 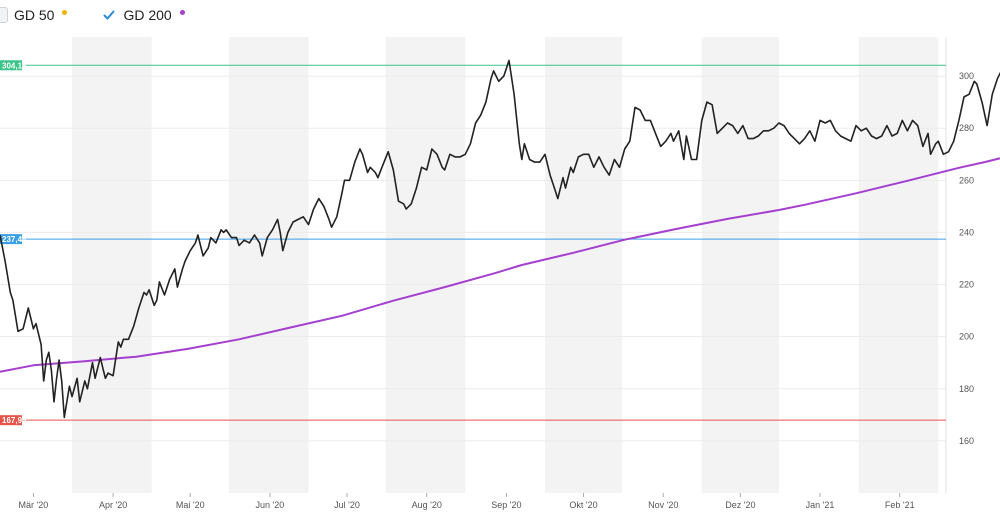 I want to click on y-axis-ticks: 160 180 200 220 240 260 280 300, so click(x=966, y=258).